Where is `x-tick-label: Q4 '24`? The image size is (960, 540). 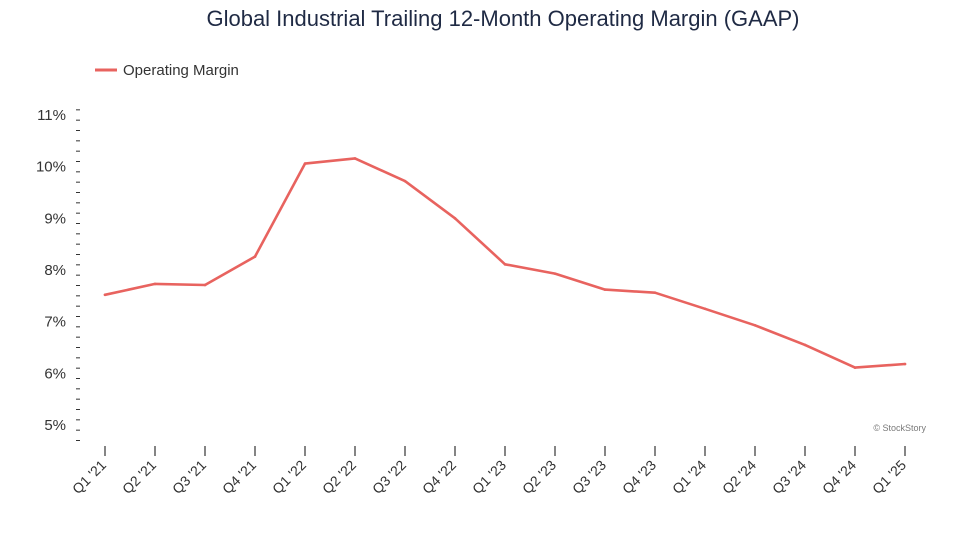
x-tick-label: Q4 '24 is located at coordinates (839, 477).